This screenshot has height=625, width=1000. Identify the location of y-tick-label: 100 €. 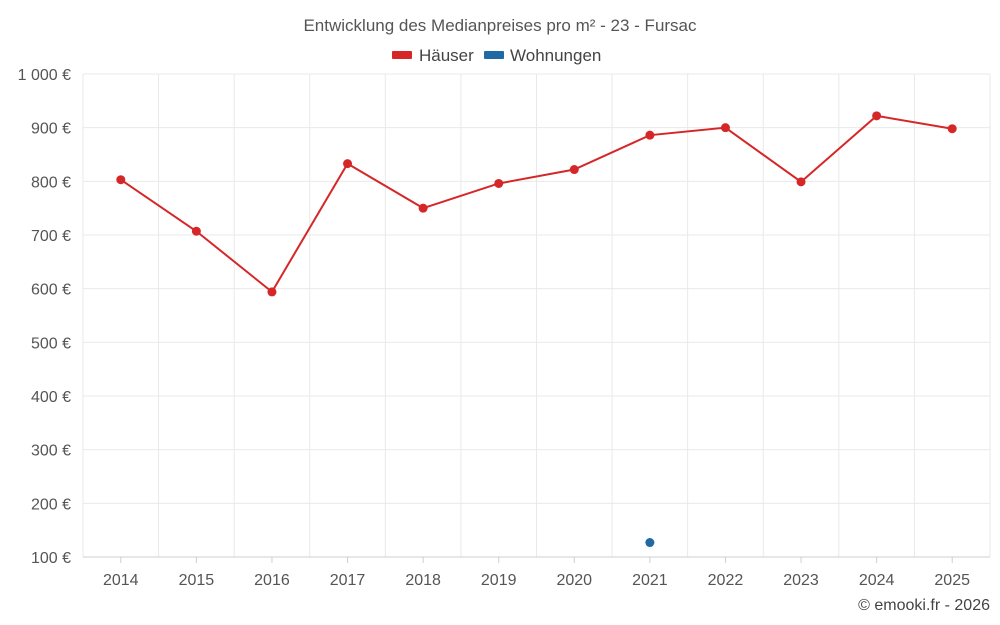
(51, 558).